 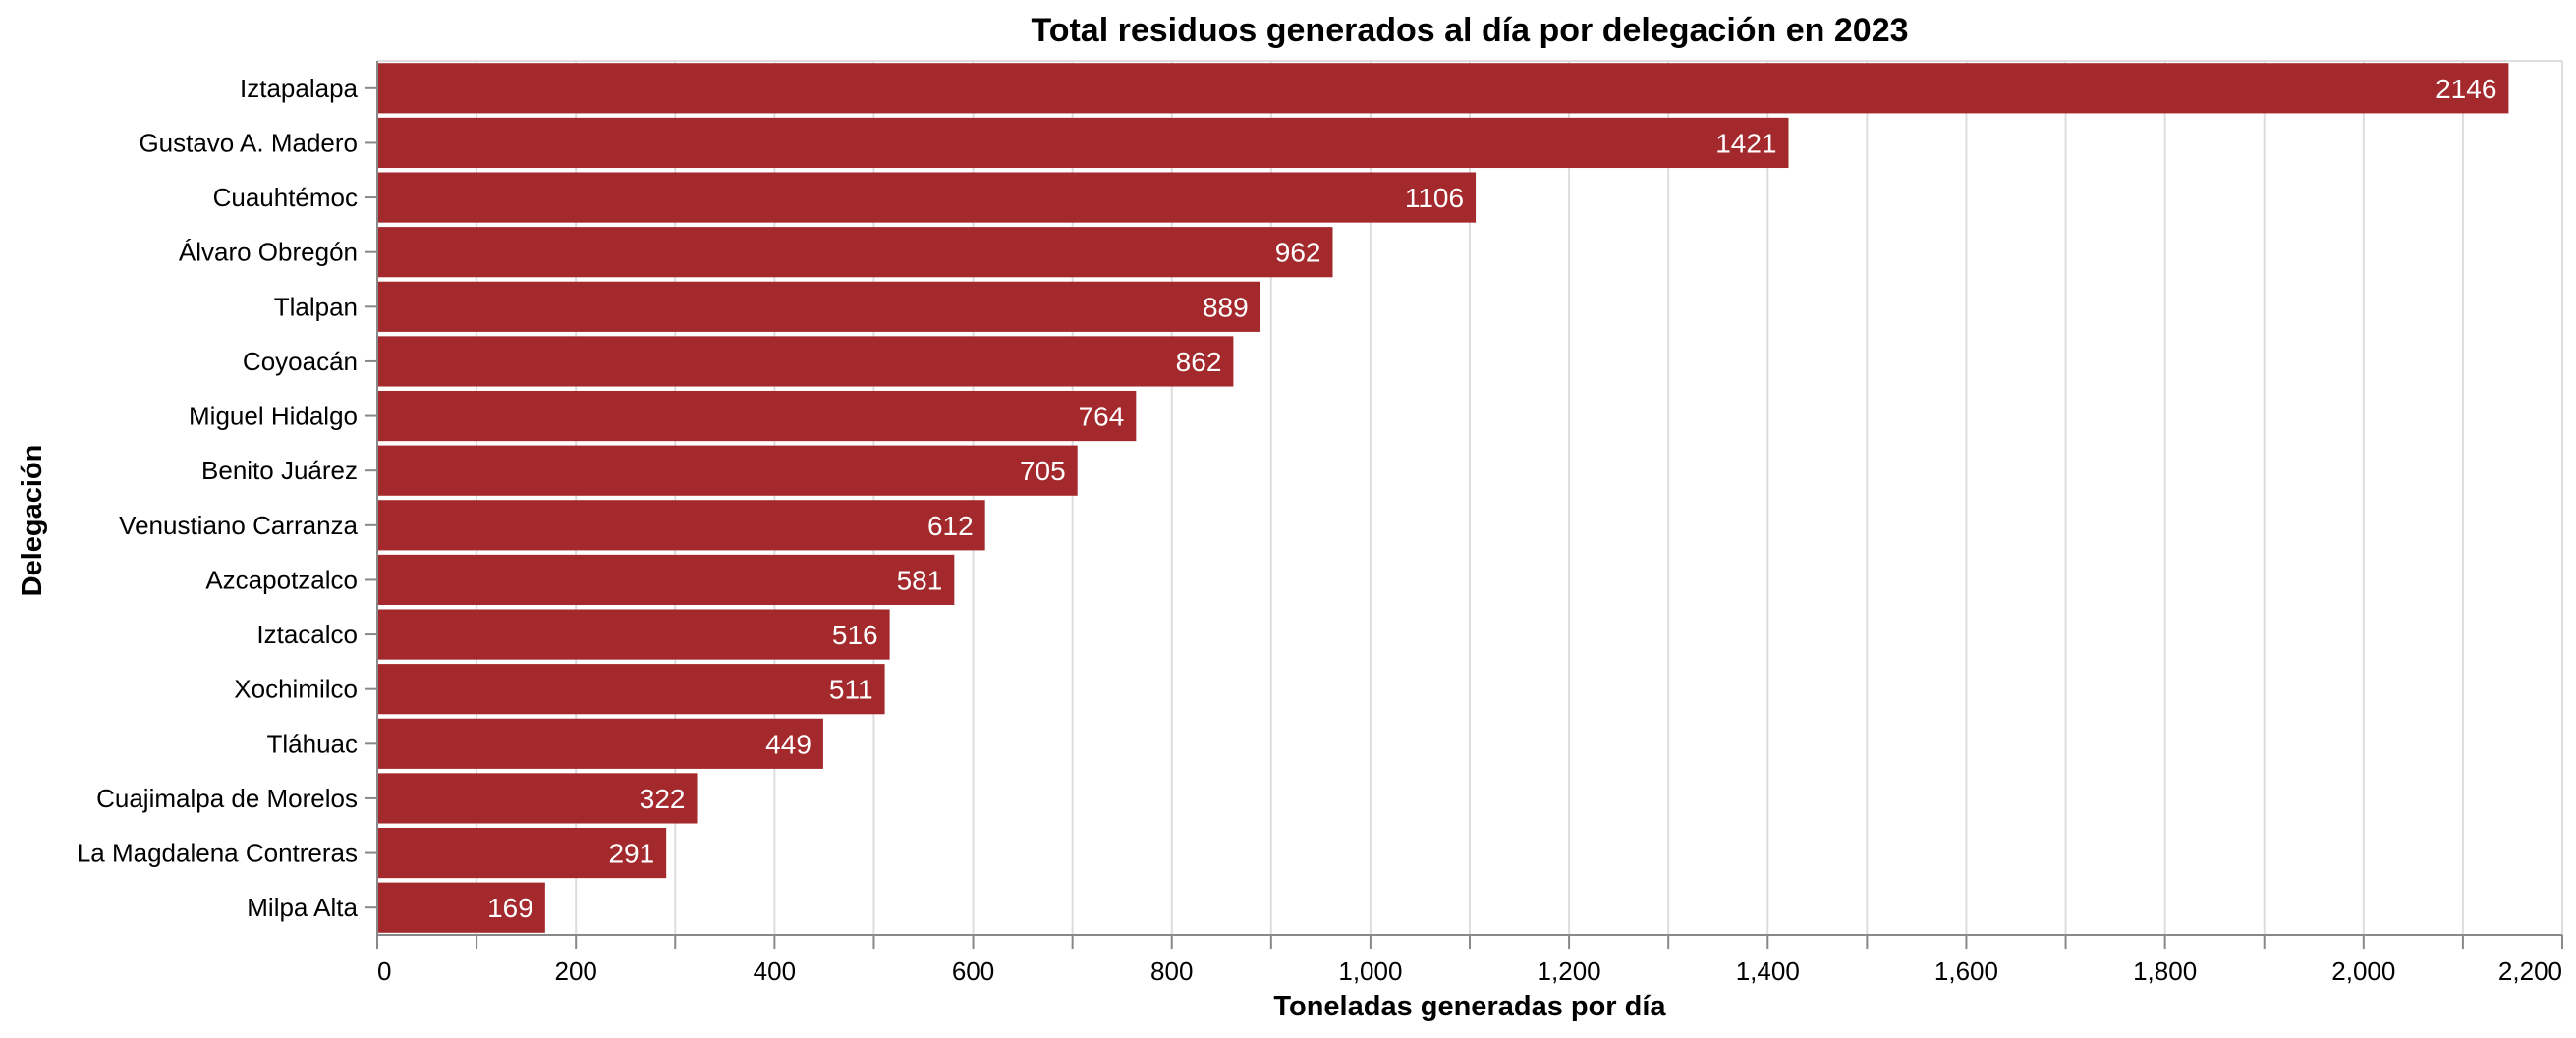 I want to click on y-axis-title: Delegación, so click(x=32, y=521).